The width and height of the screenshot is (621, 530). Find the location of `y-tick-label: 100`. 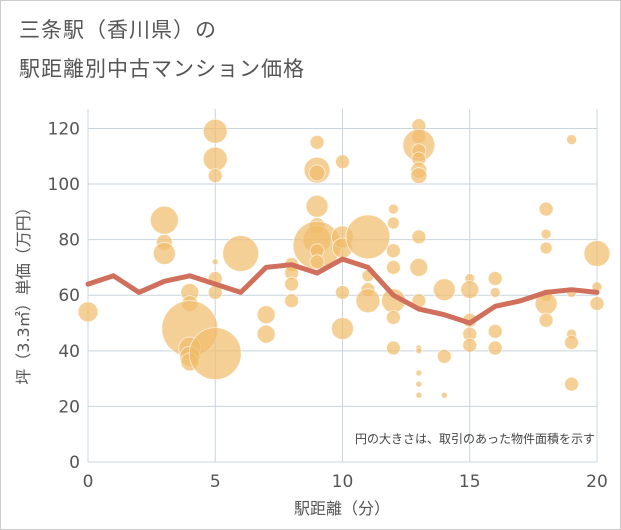

y-tick-label: 100 is located at coordinates (64, 185).